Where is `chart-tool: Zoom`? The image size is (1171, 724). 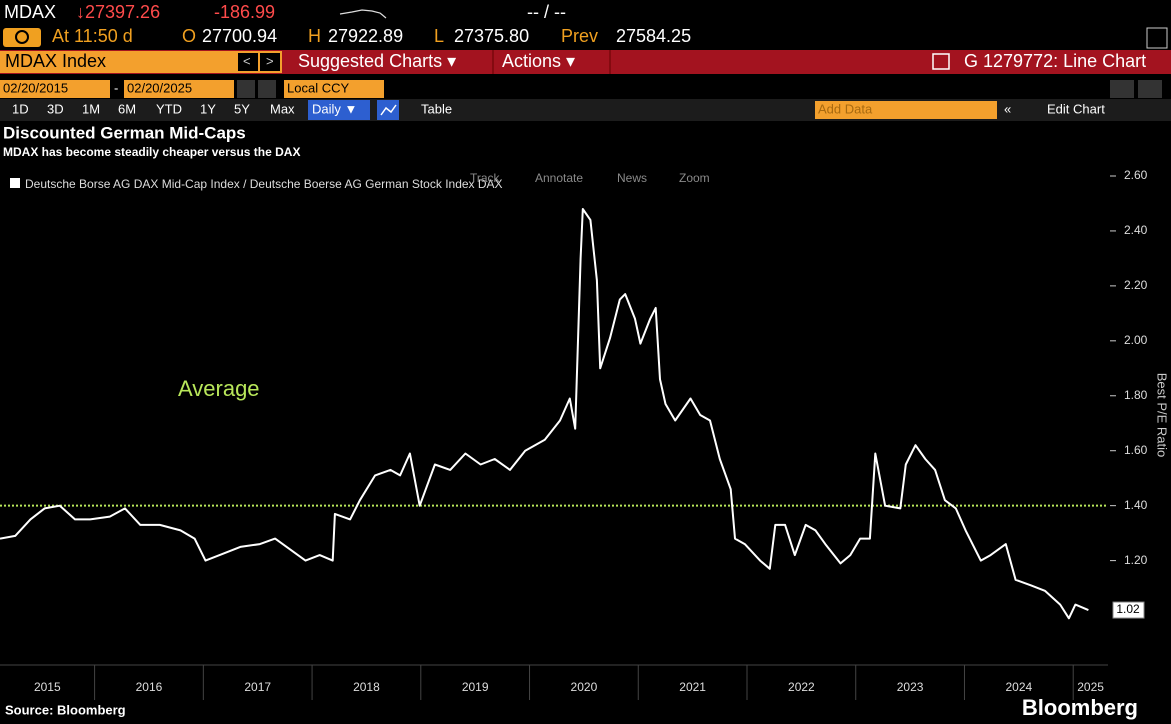
chart-tool: Zoom is located at coordinates (694, 178).